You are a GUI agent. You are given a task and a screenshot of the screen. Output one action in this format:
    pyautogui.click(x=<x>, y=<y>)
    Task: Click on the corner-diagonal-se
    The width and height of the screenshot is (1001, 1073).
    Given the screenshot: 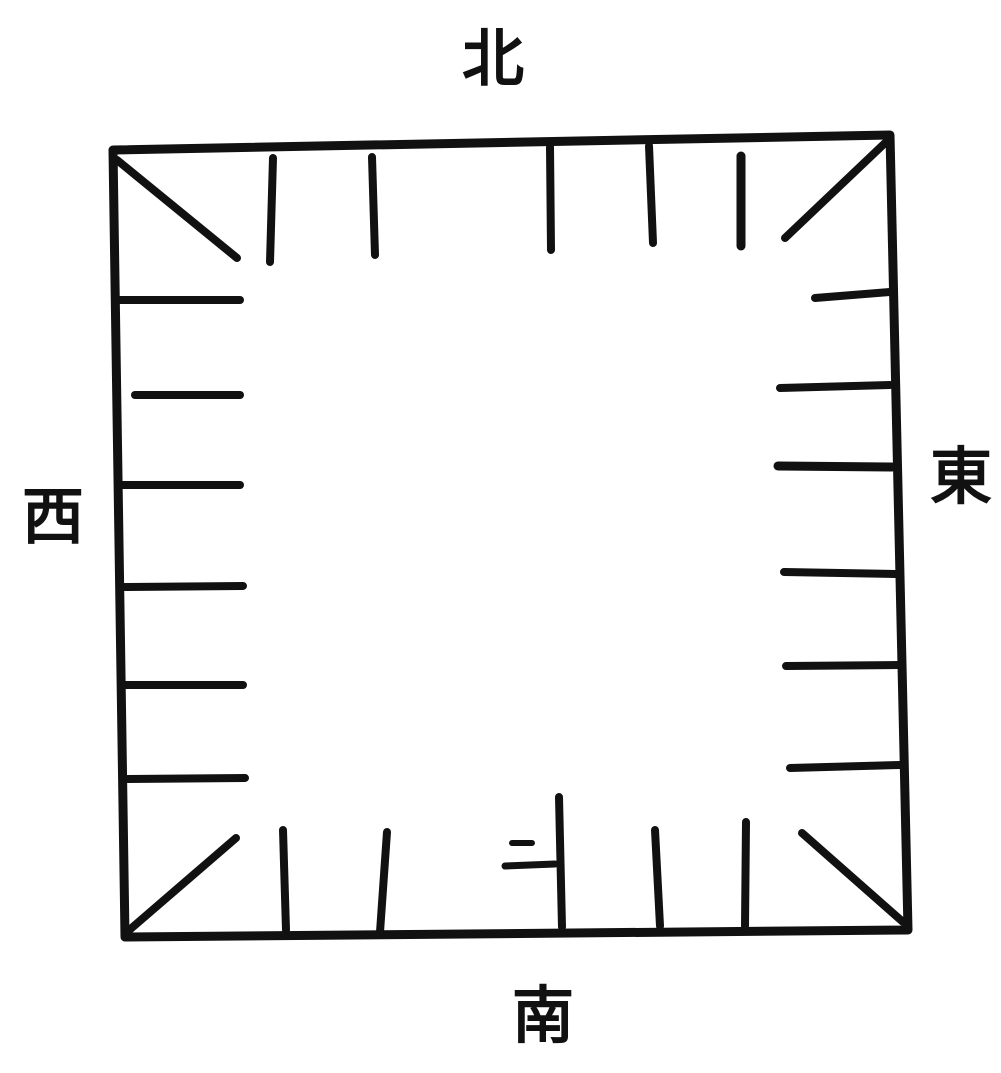 What is the action you would take?
    pyautogui.click(x=852, y=877)
    